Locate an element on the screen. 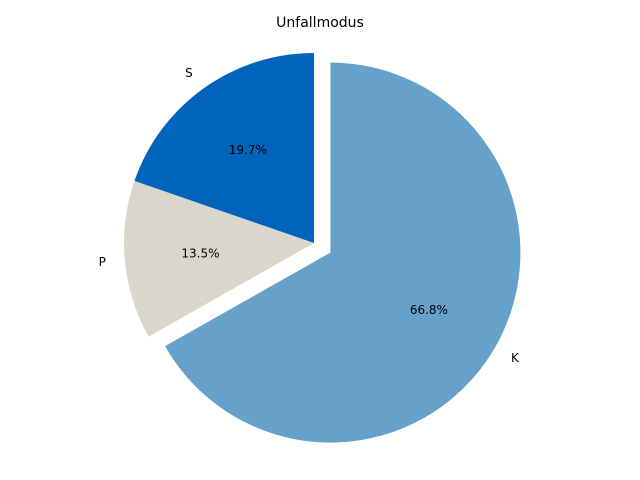  slice-percent-p: 13.5% is located at coordinates (200, 253).